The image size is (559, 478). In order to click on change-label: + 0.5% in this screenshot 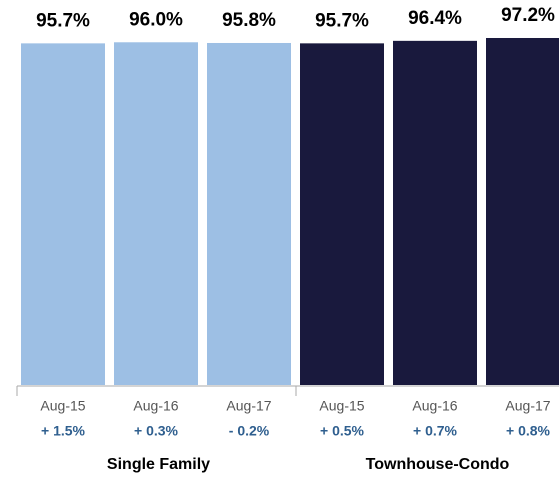, I will do `click(342, 431)`.